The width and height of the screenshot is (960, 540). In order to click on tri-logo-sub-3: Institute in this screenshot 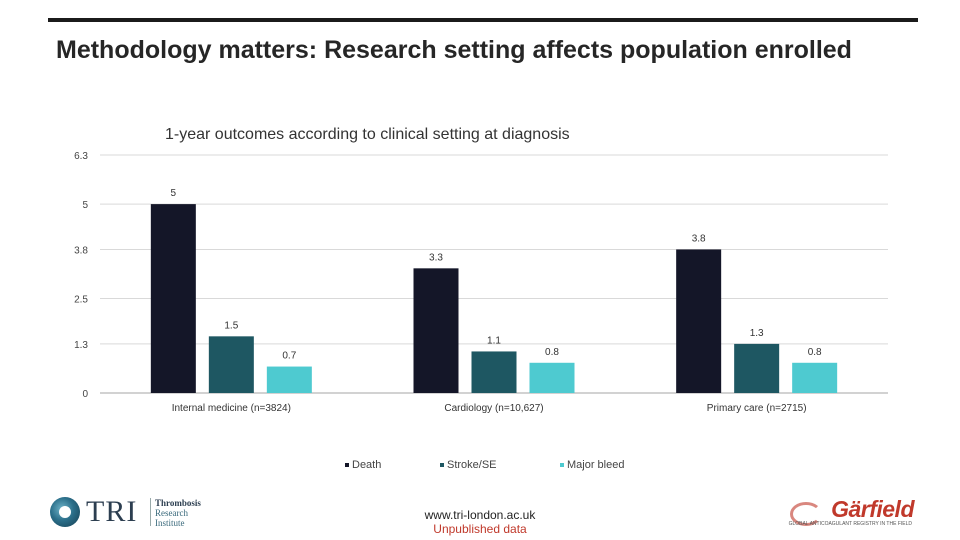, I will do `click(170, 523)`.